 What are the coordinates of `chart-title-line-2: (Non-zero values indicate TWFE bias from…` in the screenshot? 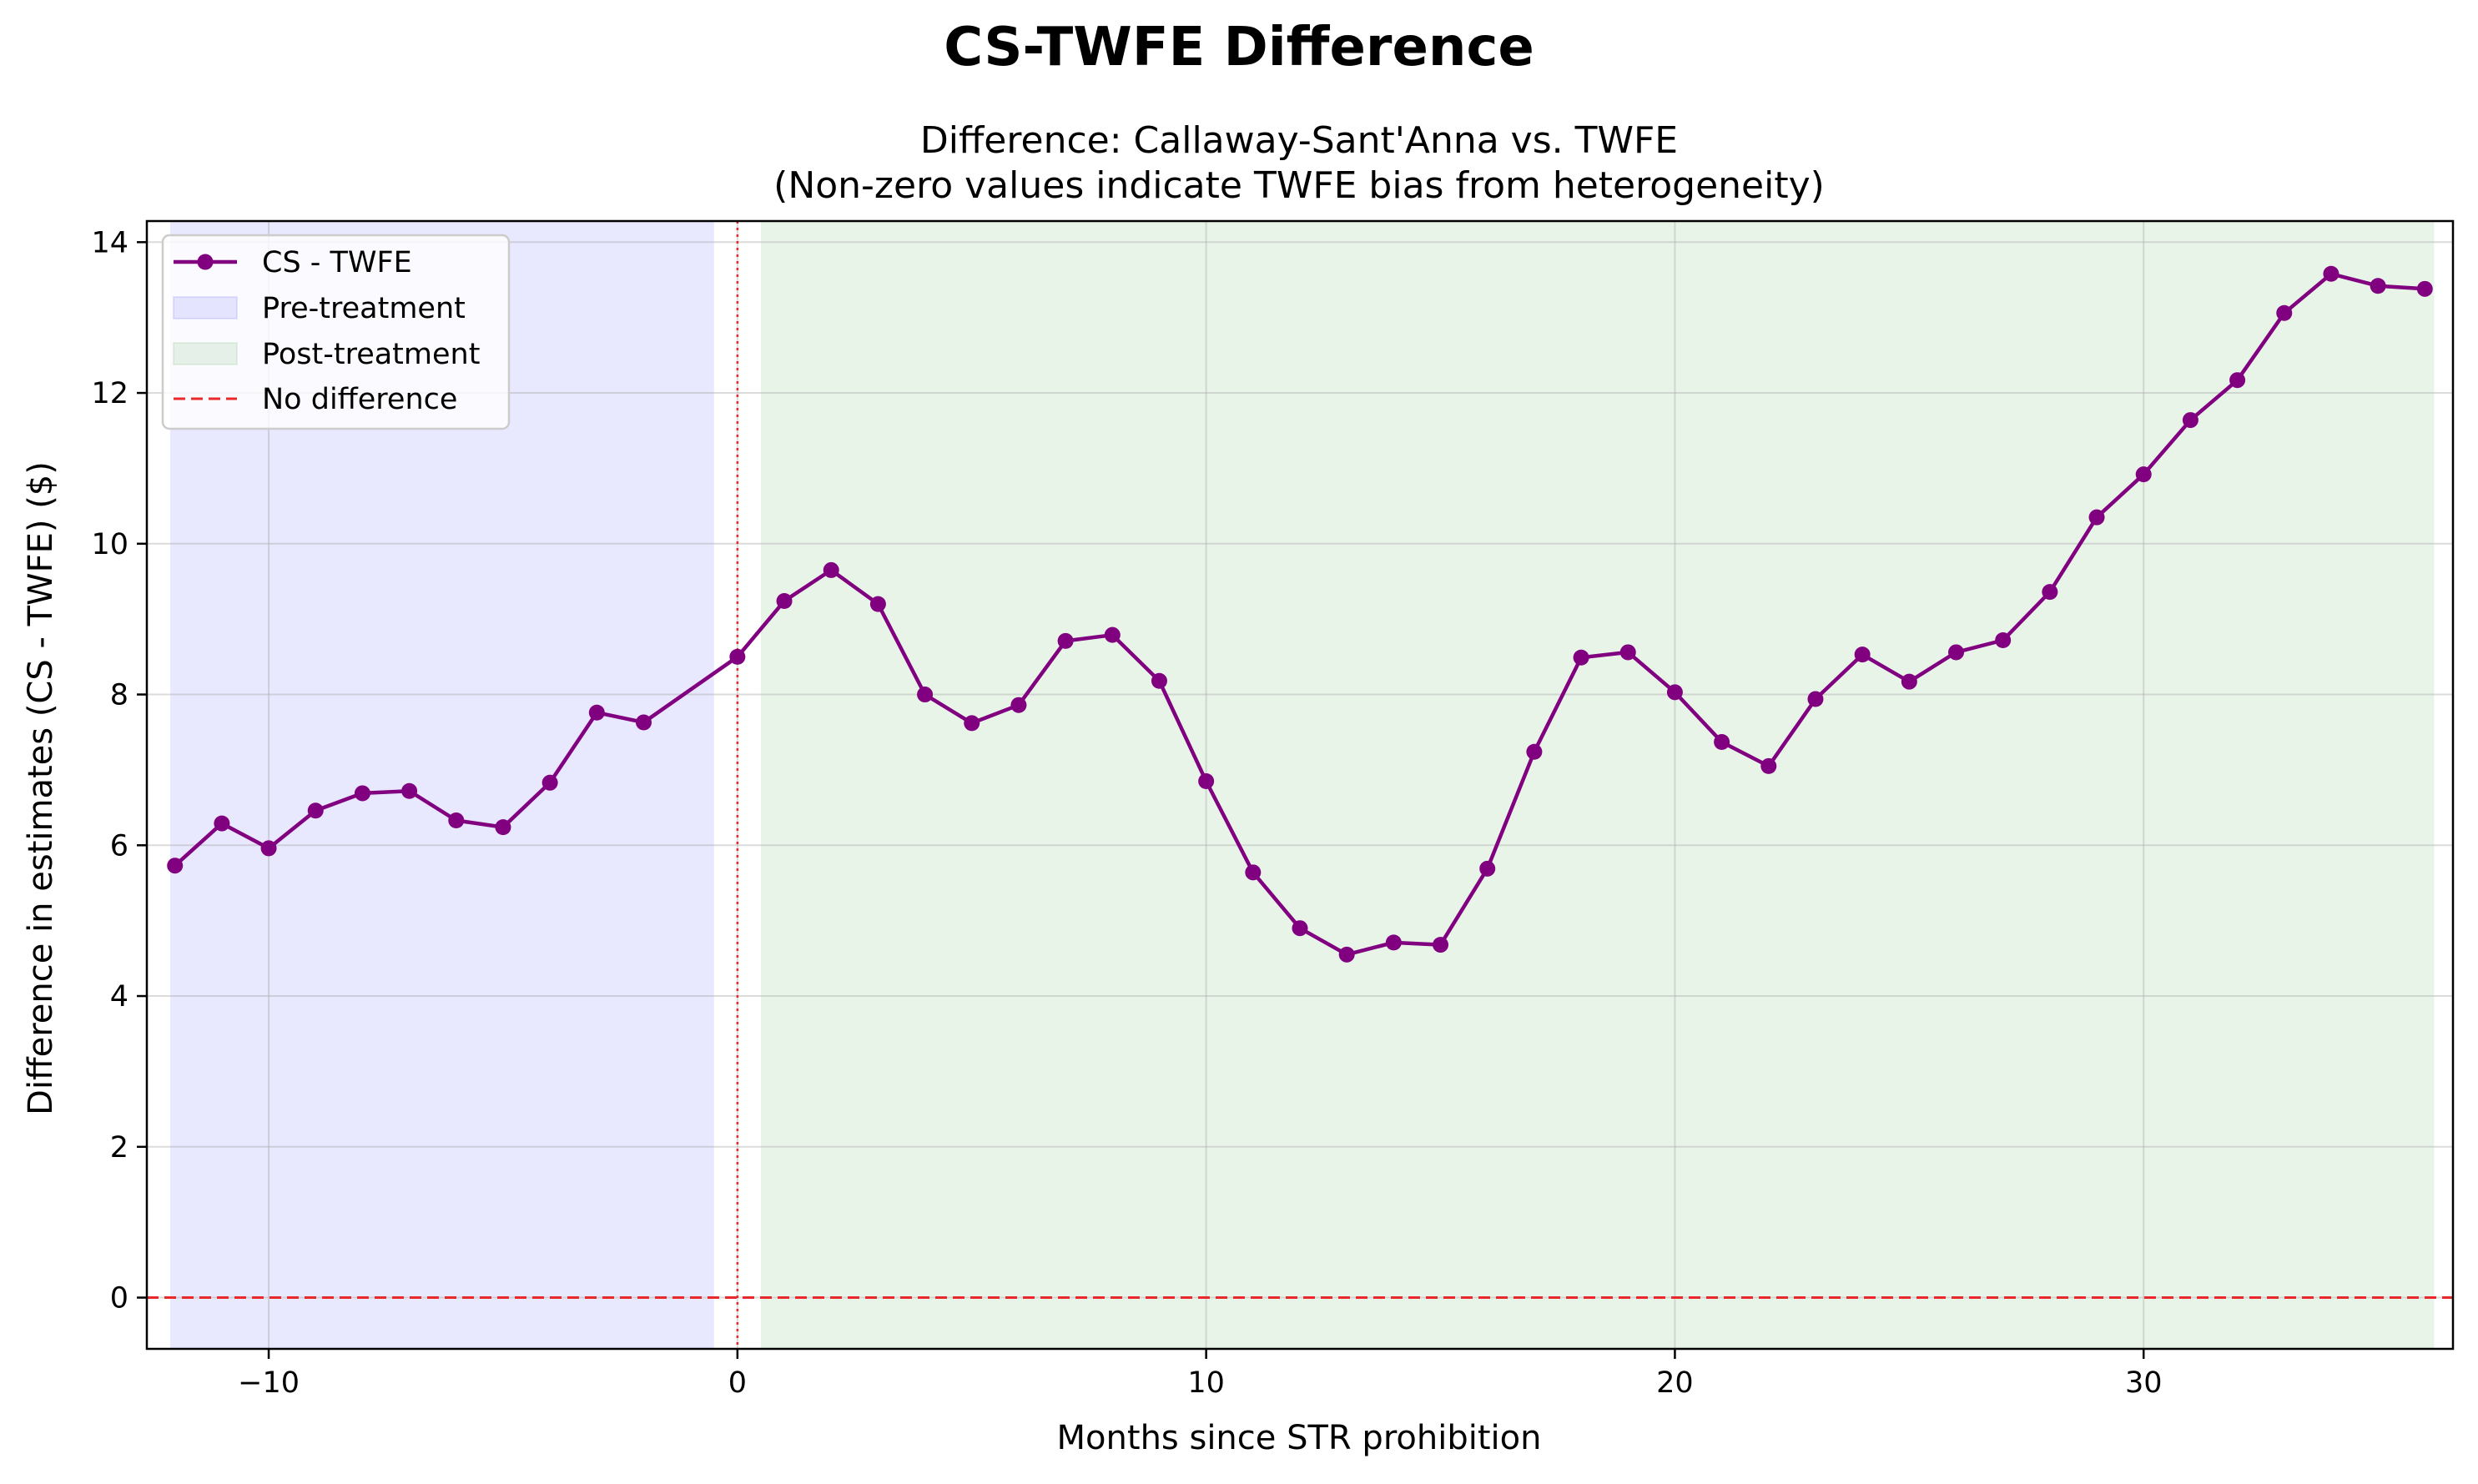 It's located at (1299, 186).